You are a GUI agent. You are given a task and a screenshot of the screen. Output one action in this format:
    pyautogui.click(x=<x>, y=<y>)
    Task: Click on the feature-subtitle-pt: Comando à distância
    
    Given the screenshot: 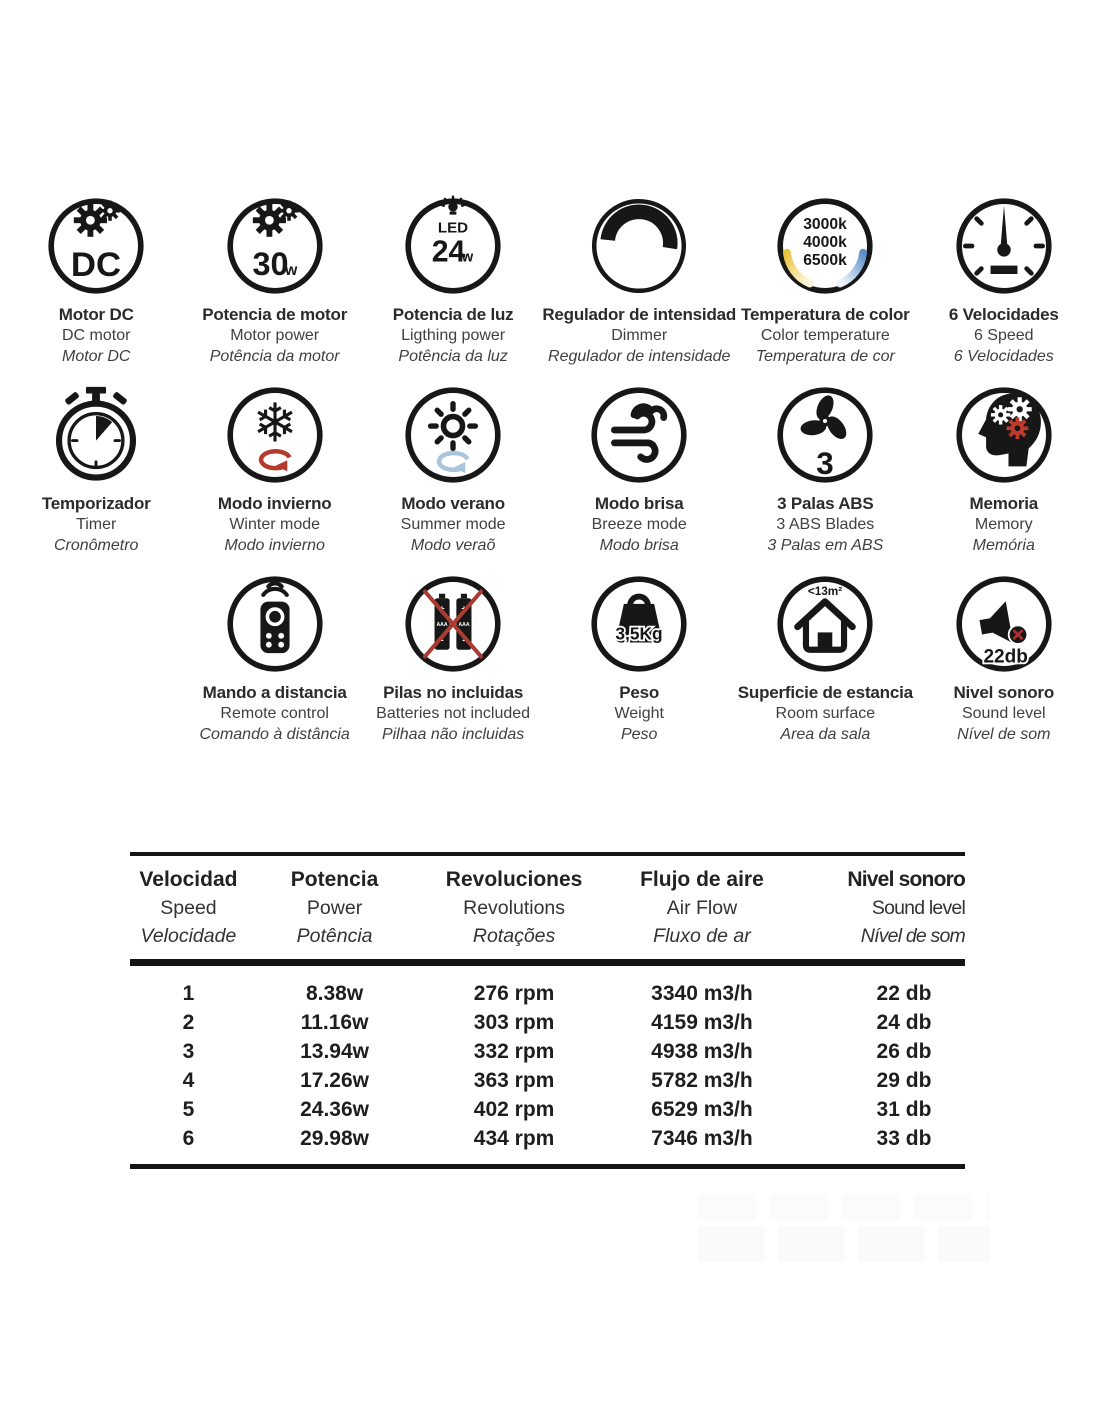 What is the action you would take?
    pyautogui.click(x=274, y=734)
    